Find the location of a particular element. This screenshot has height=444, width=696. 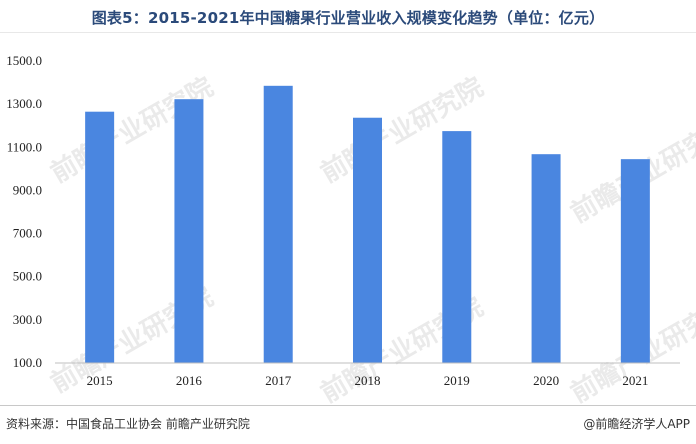

title-divider is located at coordinates (348, 32).